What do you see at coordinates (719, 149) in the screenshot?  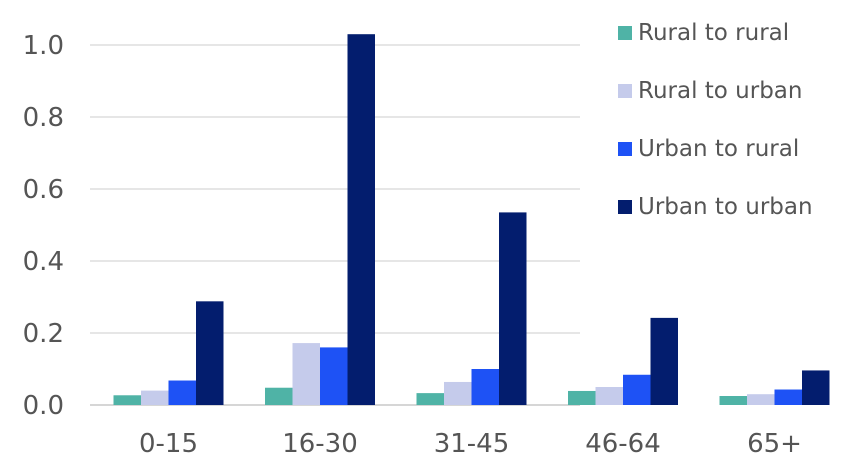 I see `legend-label: Urban to rural` at bounding box center [719, 149].